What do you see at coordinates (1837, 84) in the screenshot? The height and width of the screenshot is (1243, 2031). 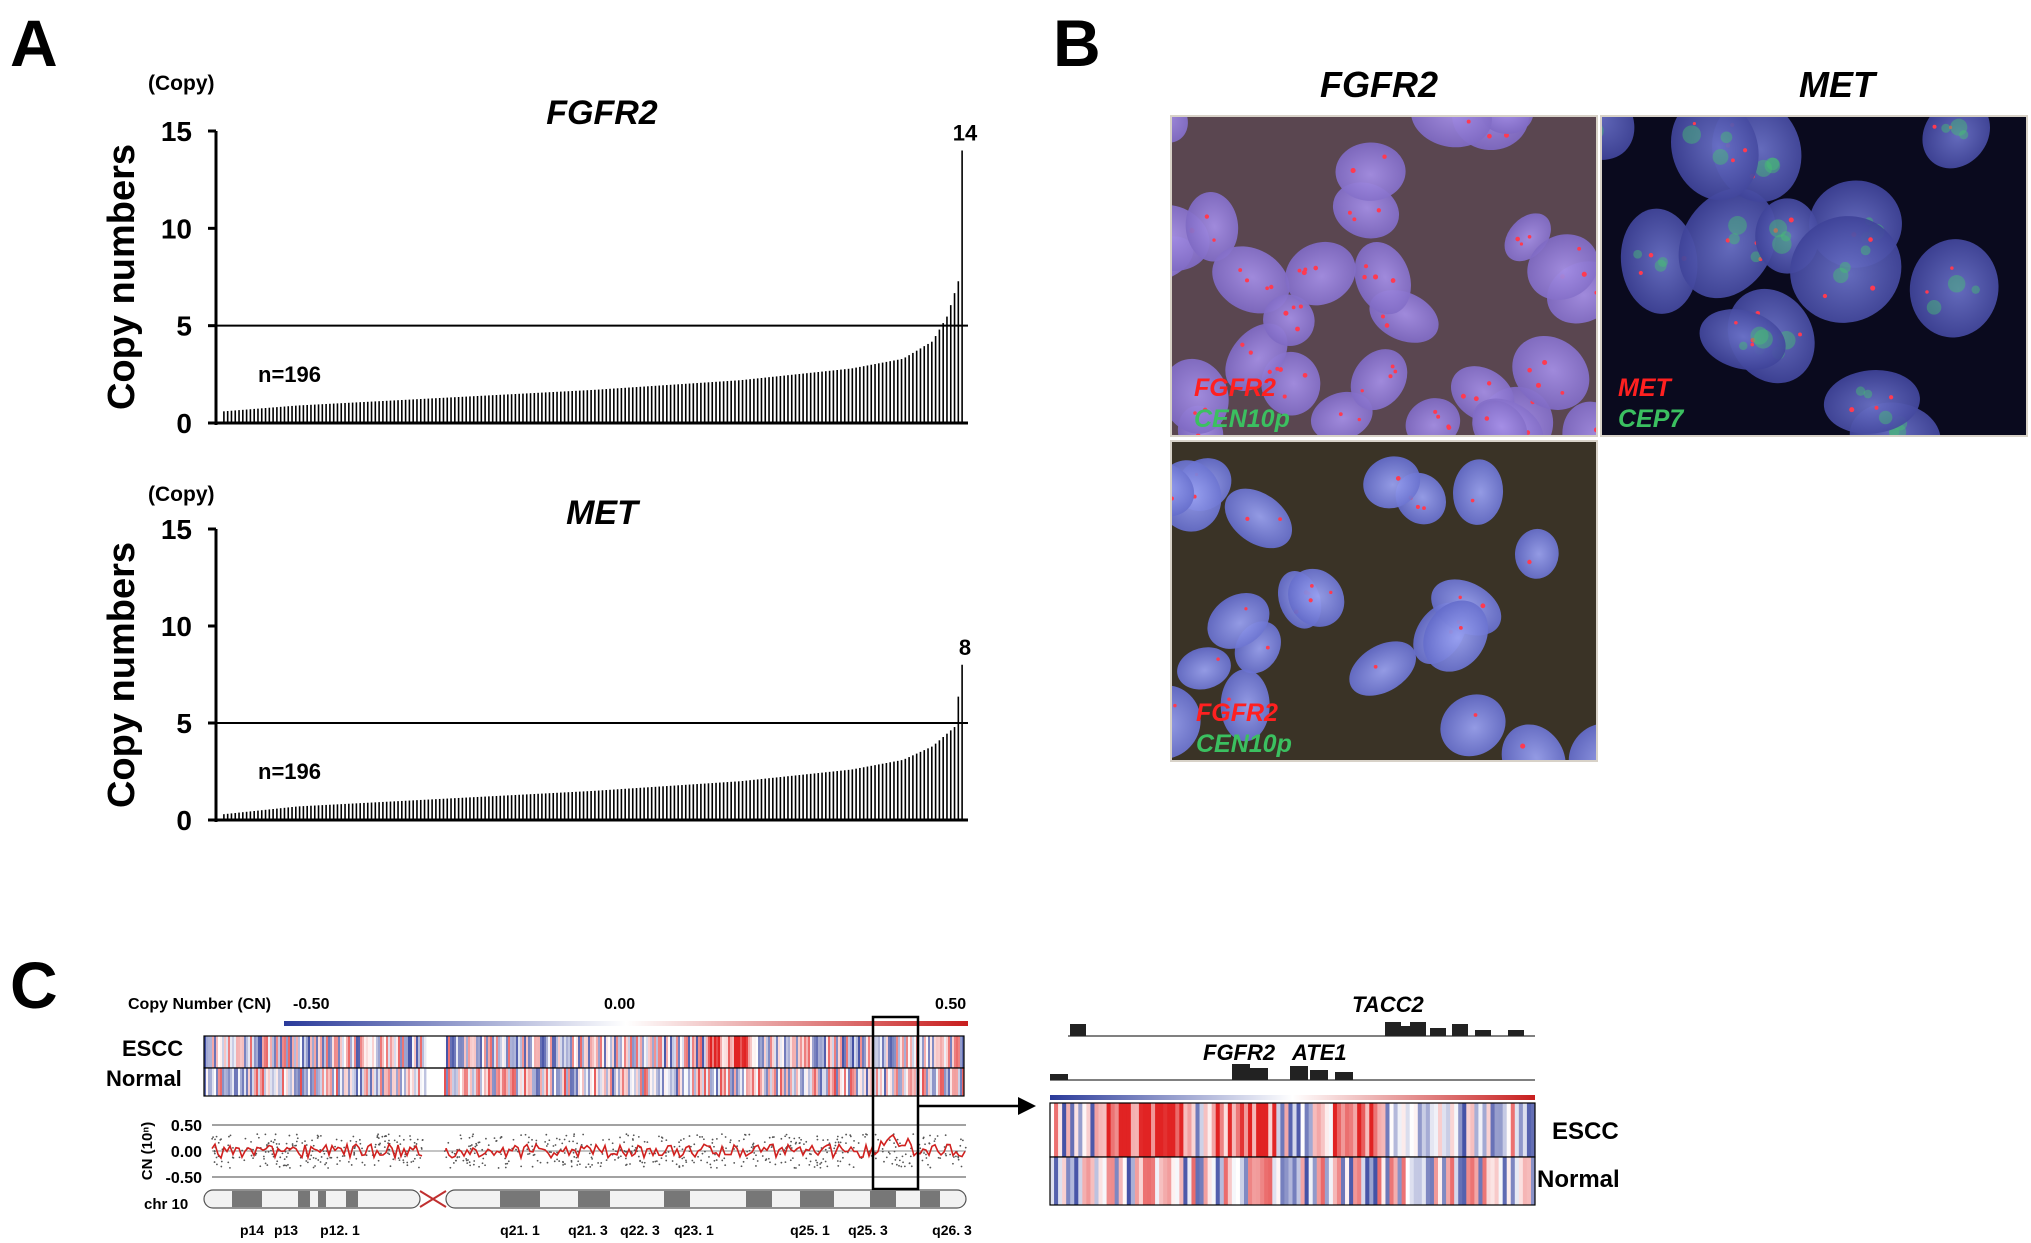 I see `fish-header-met: MET` at bounding box center [1837, 84].